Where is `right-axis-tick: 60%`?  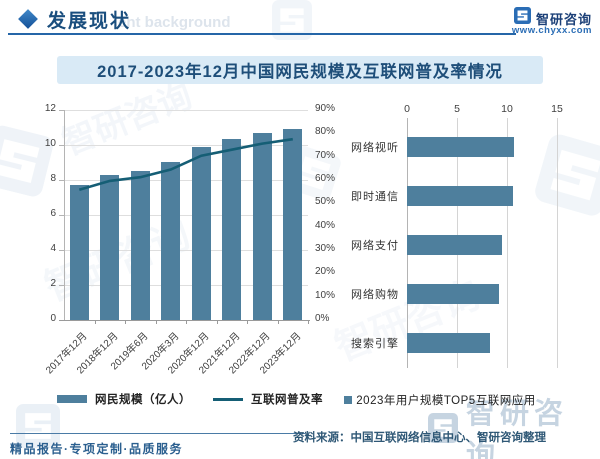
right-axis-tick: 60% is located at coordinates (325, 178).